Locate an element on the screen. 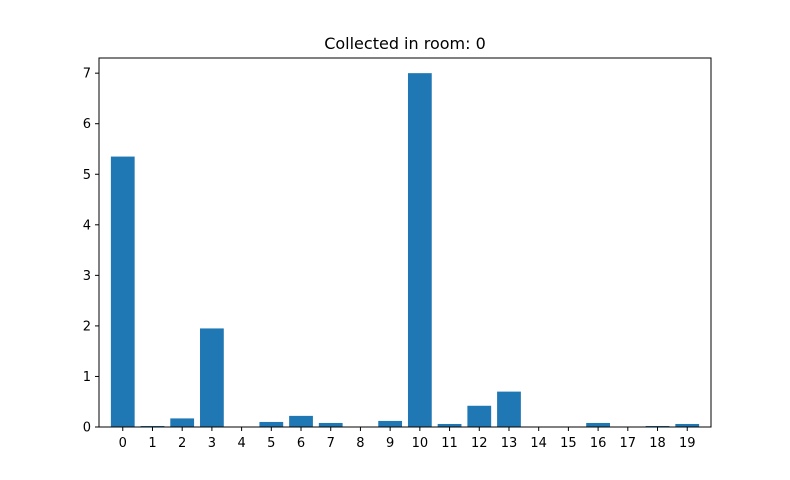 This screenshot has width=790, height=480. y-tick-label: 0 is located at coordinates (87, 428).